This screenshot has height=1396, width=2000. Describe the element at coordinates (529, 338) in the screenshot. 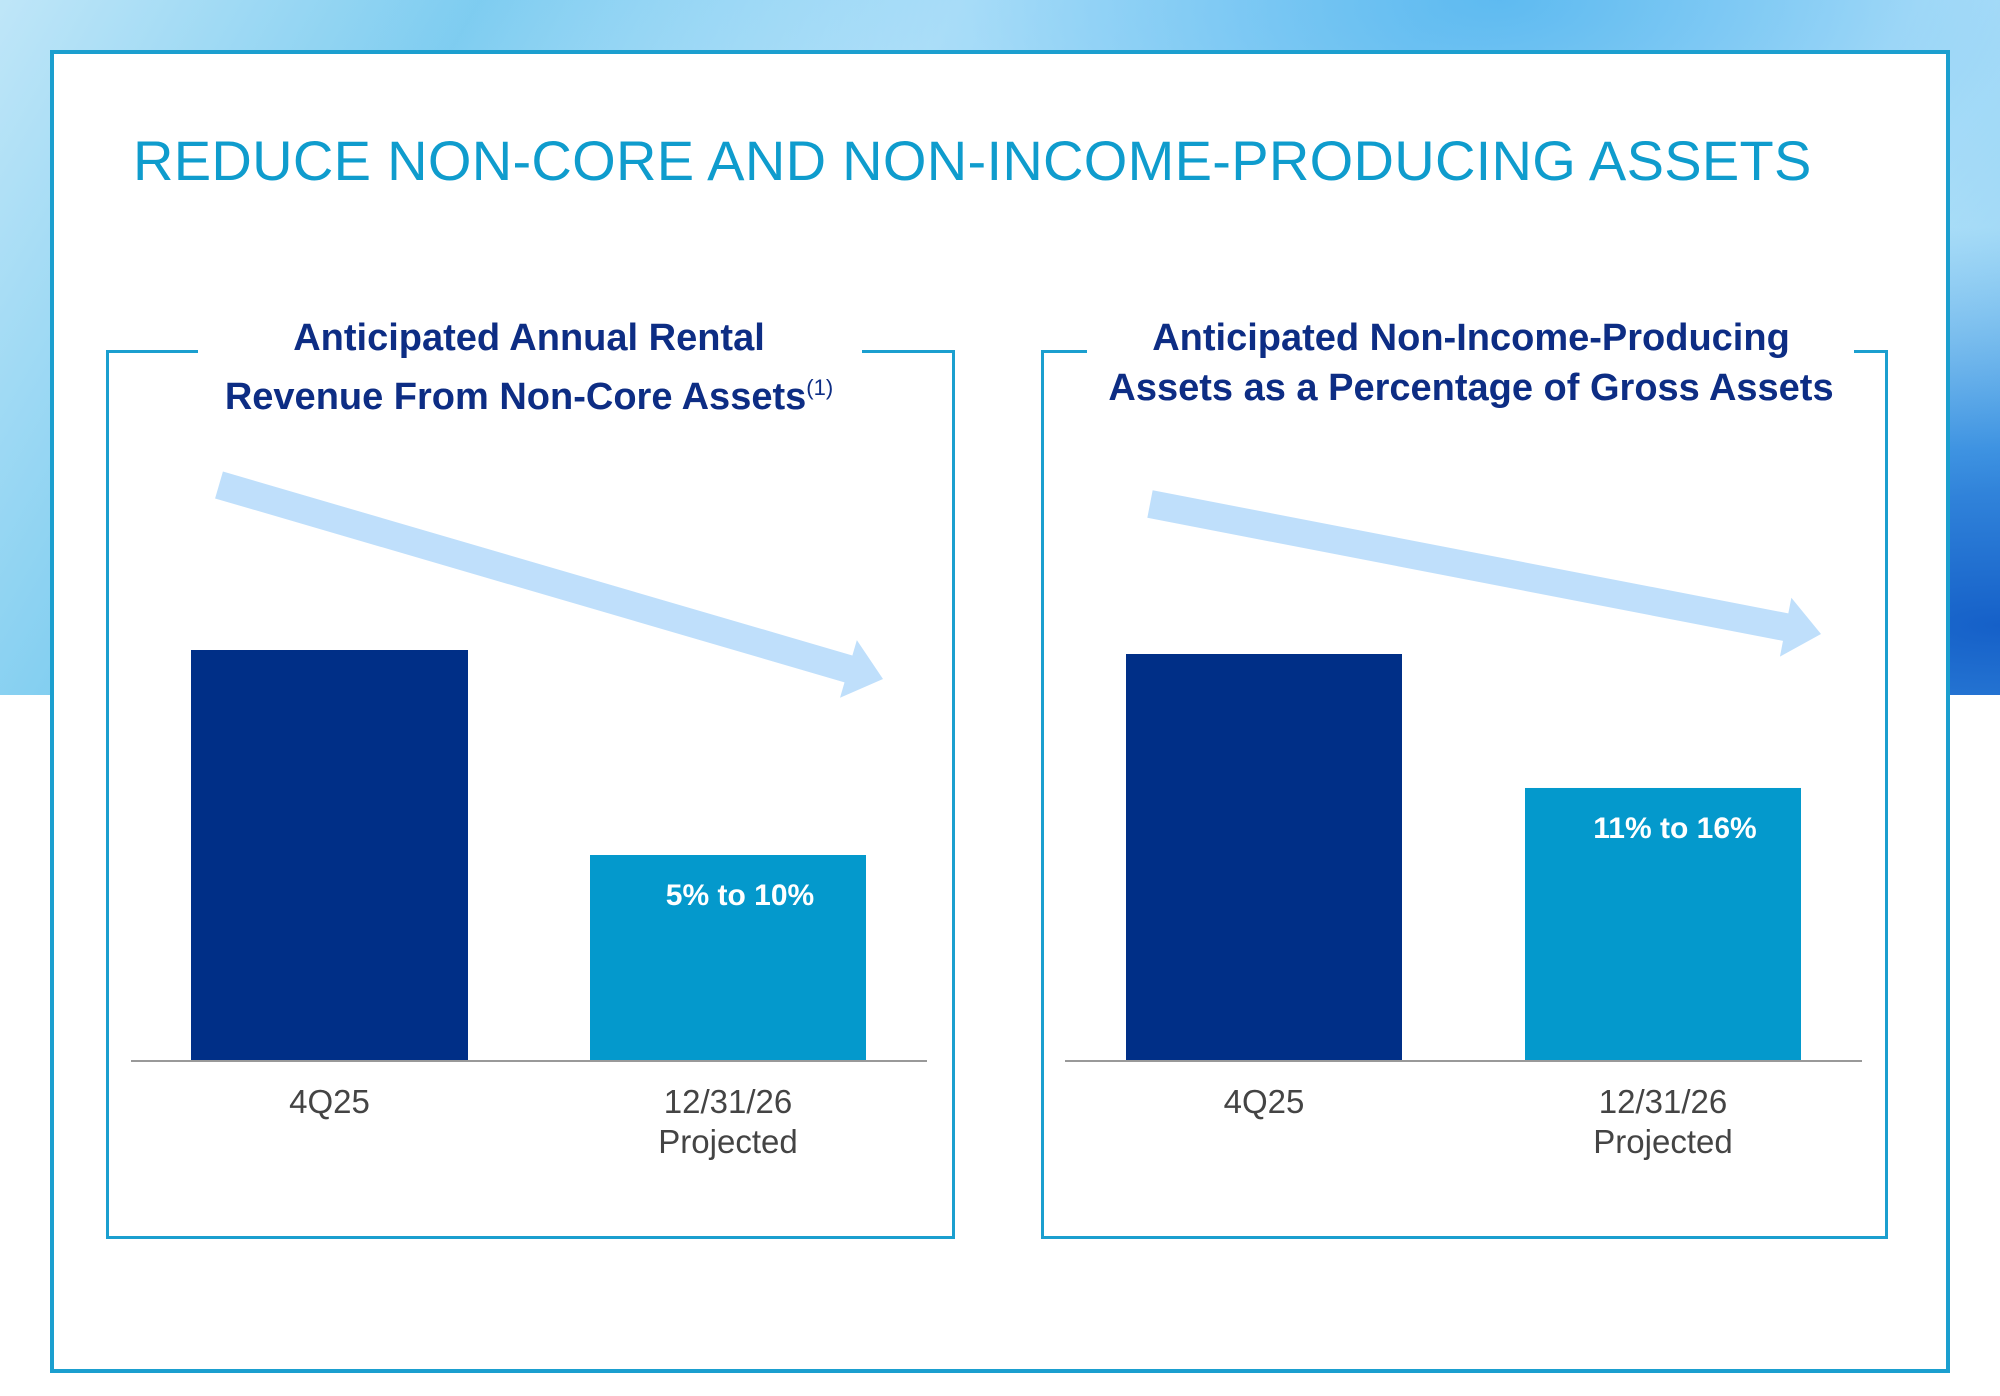

I see `chart-title-line1: Anticipated Annual Rental` at that location.